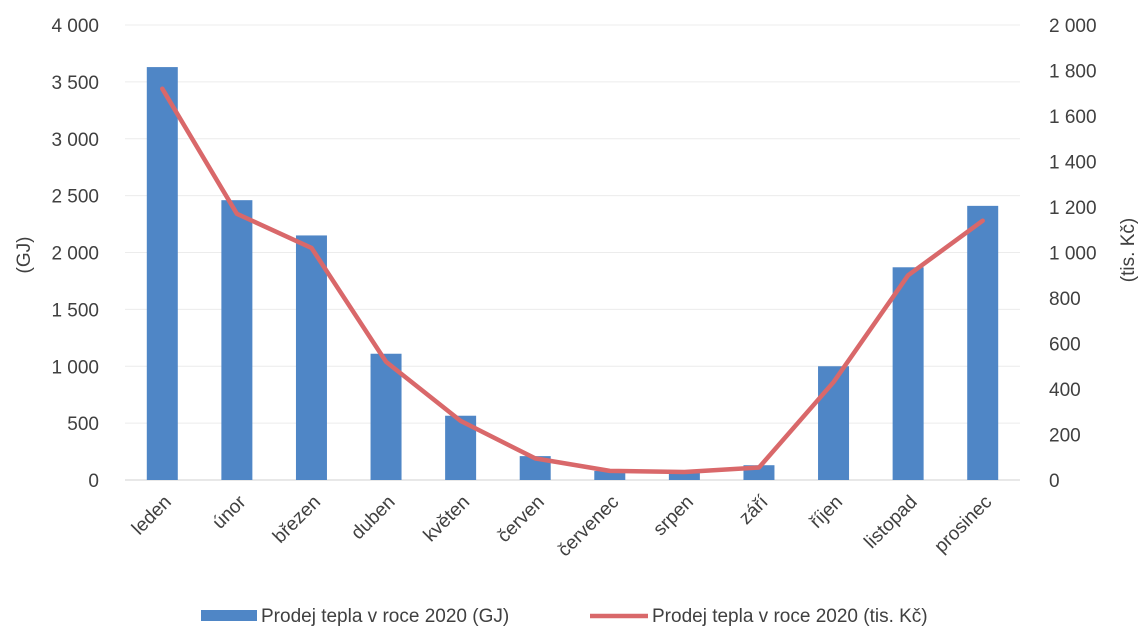 Image resolution: width=1147 pixels, height=634 pixels. I want to click on right-tick-label: 1 000, so click(1073, 254).